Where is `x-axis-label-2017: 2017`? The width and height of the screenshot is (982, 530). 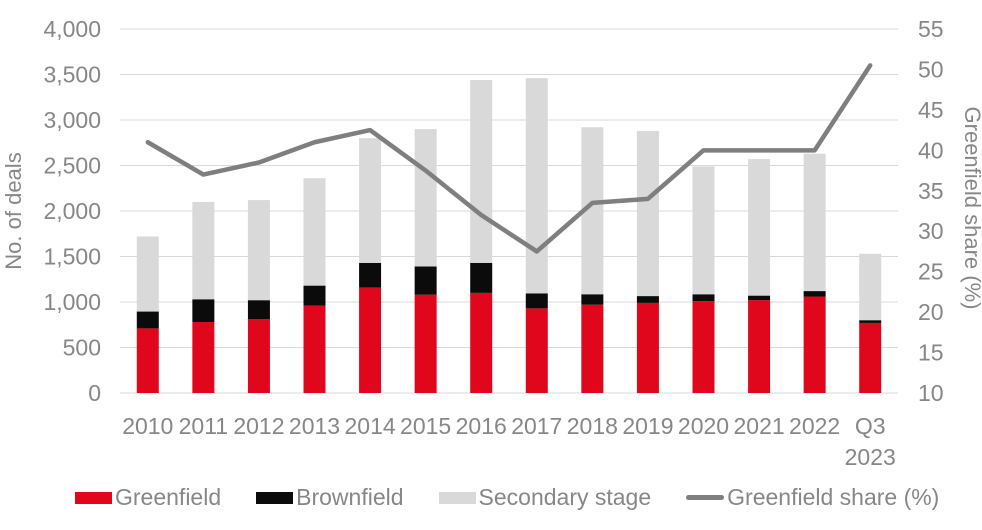 x-axis-label-2017: 2017 is located at coordinates (536, 426).